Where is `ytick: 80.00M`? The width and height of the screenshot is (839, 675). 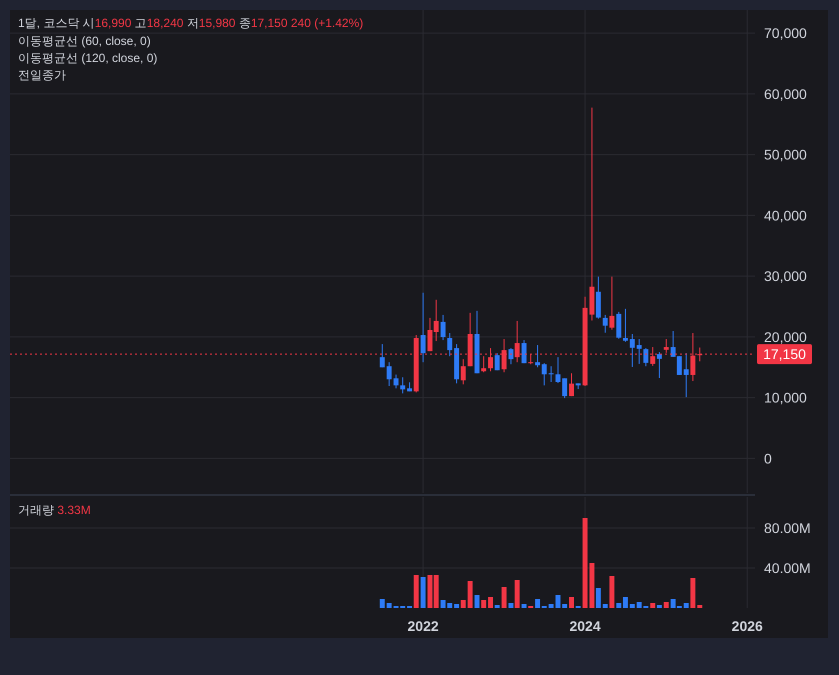 ytick: 80.00M is located at coordinates (787, 528).